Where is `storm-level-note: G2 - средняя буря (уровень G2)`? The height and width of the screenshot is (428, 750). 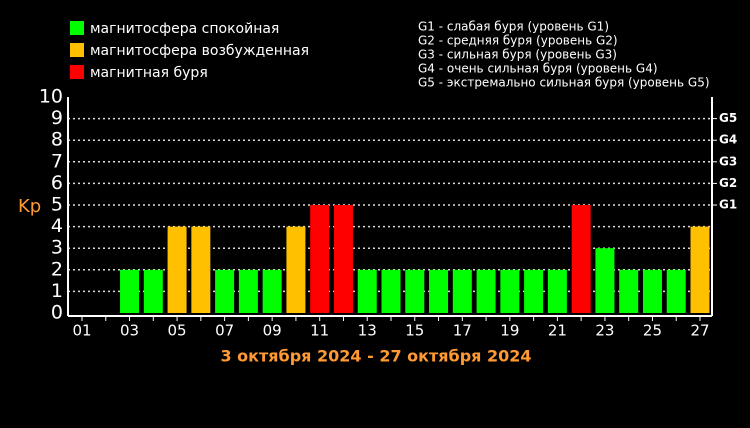
storm-level-note: G2 - средняя буря (уровень G2) is located at coordinates (518, 41).